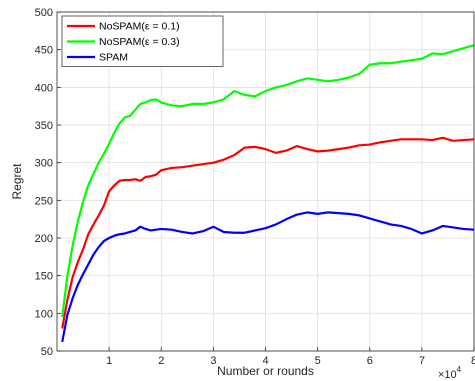 The image size is (475, 381). Describe the element at coordinates (290, 357) in the screenshot. I see `x-ticks: 1 2 3 4 5 6 7 8` at that location.